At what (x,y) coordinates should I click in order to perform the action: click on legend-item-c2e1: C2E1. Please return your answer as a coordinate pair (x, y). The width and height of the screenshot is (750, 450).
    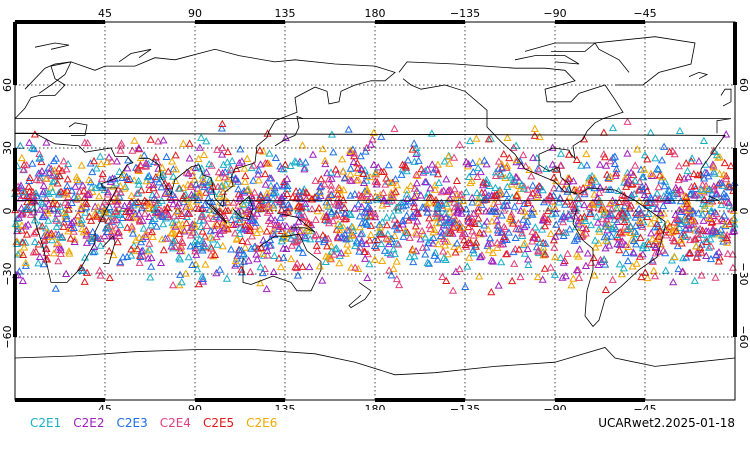
    Looking at the image, I should click on (46, 423).